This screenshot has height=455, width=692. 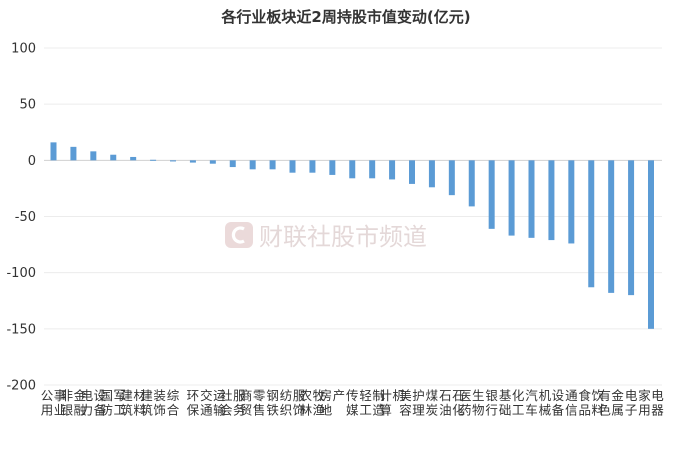 I want to click on x-tick-label: 电子, so click(x=631, y=403).